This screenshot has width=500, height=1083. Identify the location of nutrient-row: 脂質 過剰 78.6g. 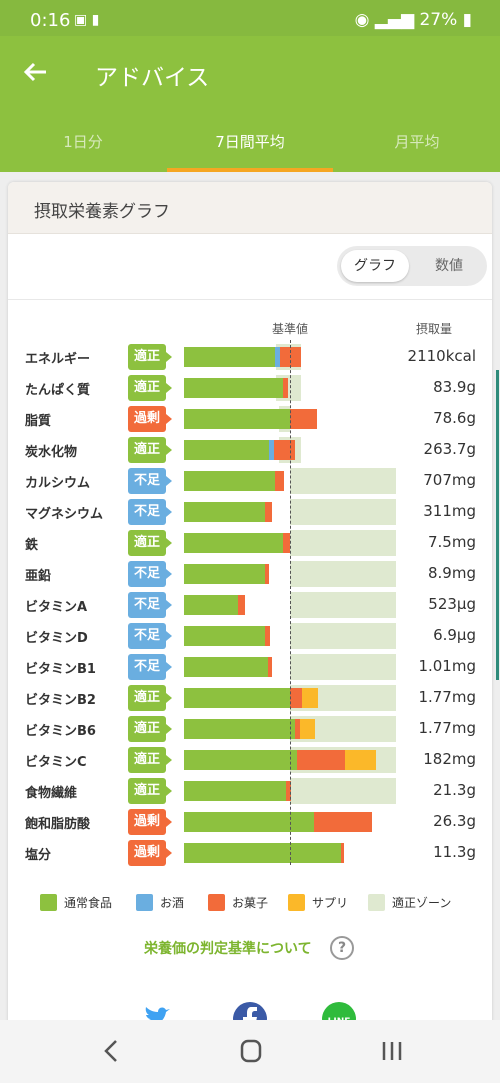
(250, 419).